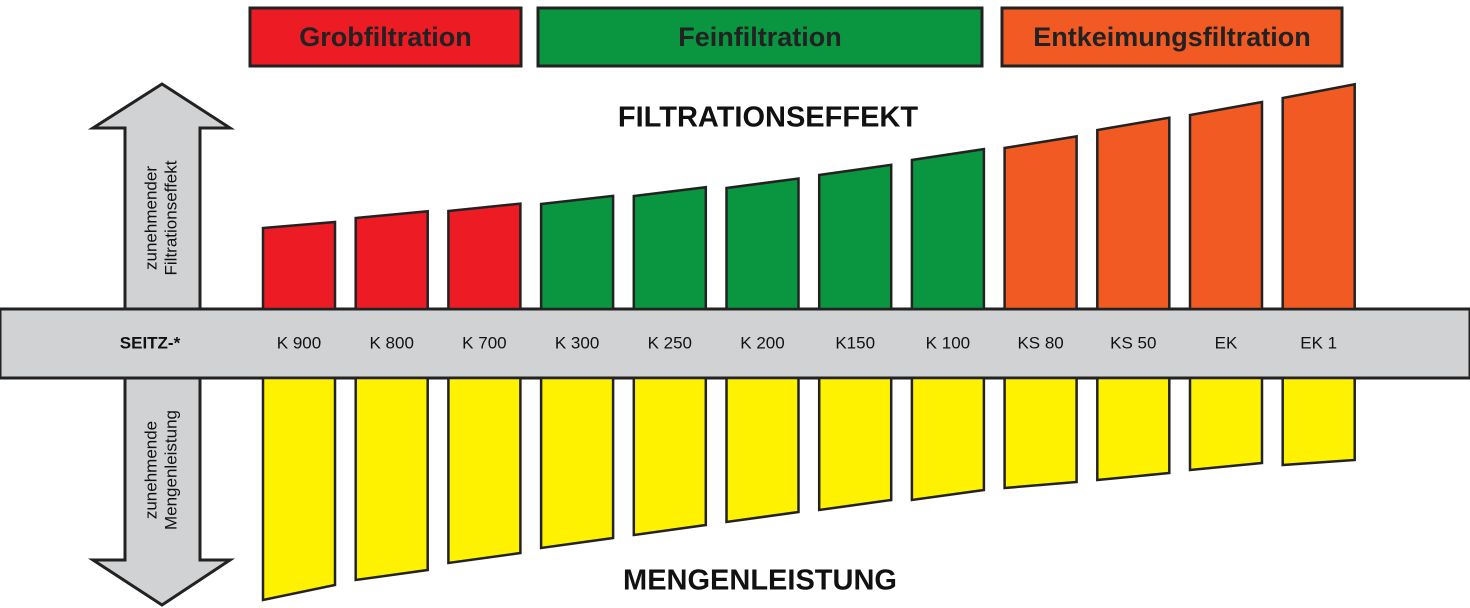 The height and width of the screenshot is (608, 1470). Describe the element at coordinates (170, 217) in the screenshot. I see `arrow-up-label: Filtrationseffekt` at that location.